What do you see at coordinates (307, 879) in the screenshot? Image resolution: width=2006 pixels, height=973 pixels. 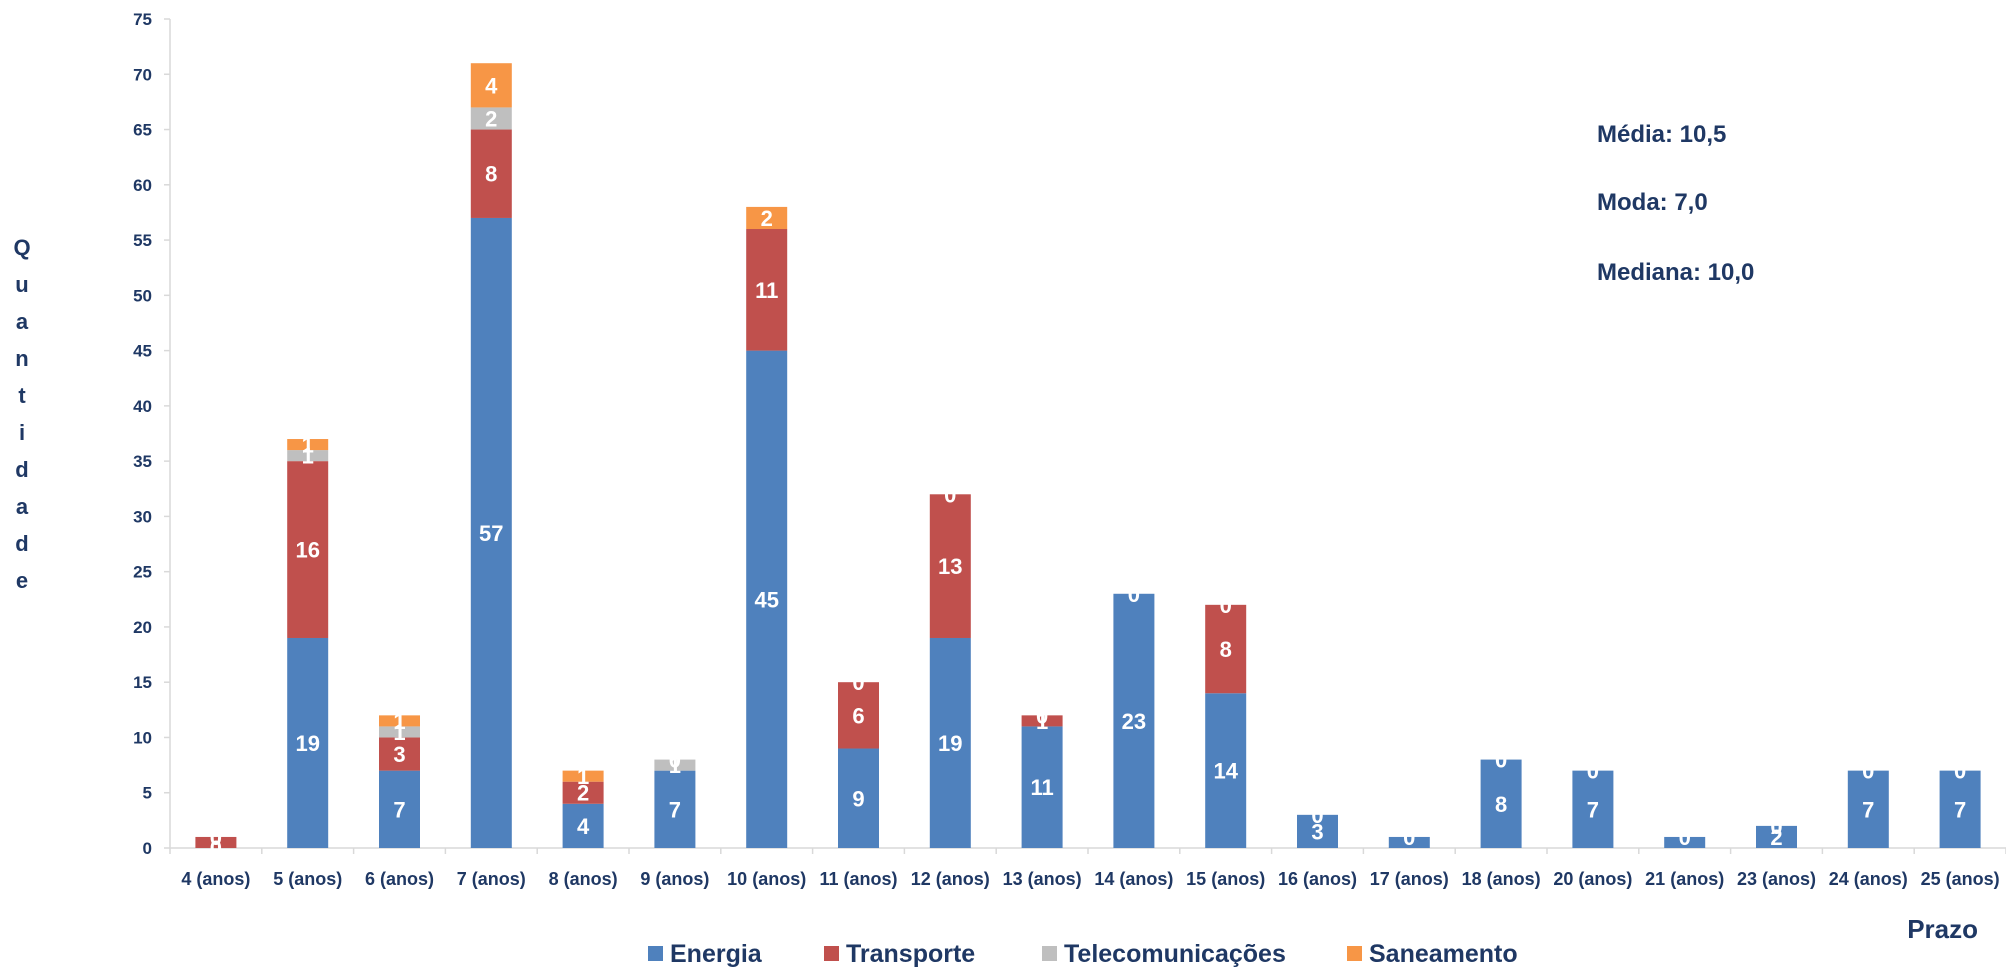 I see `x-tick-label: 5 (anos)` at bounding box center [307, 879].